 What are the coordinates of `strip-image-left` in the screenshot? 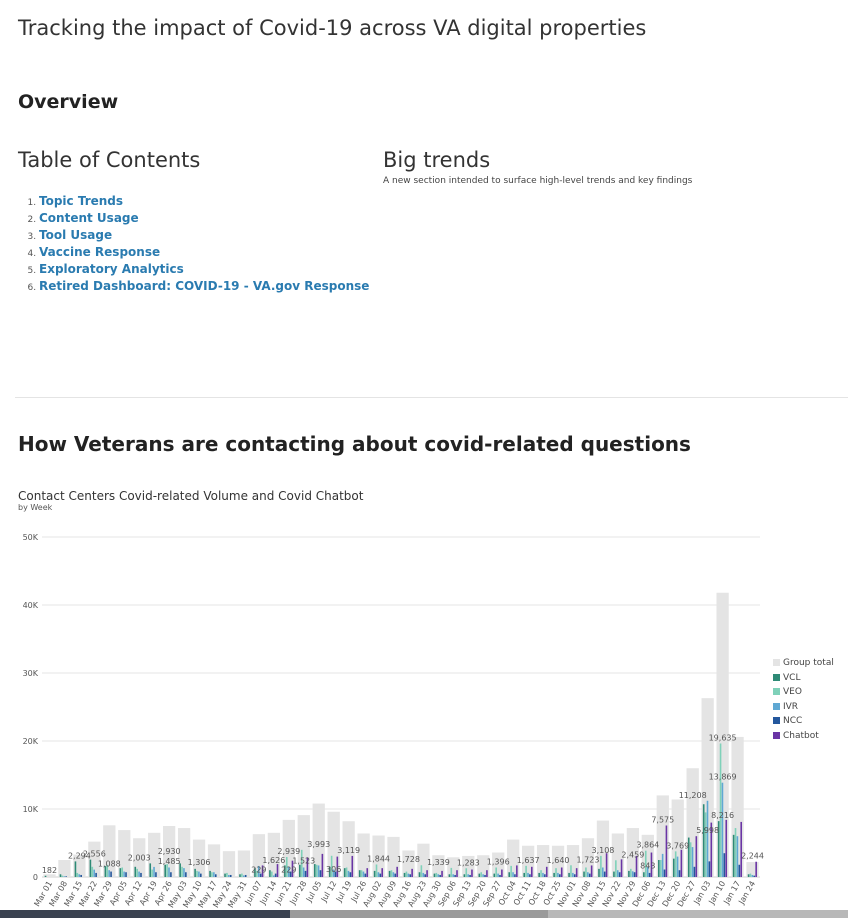 It's located at (145, 914).